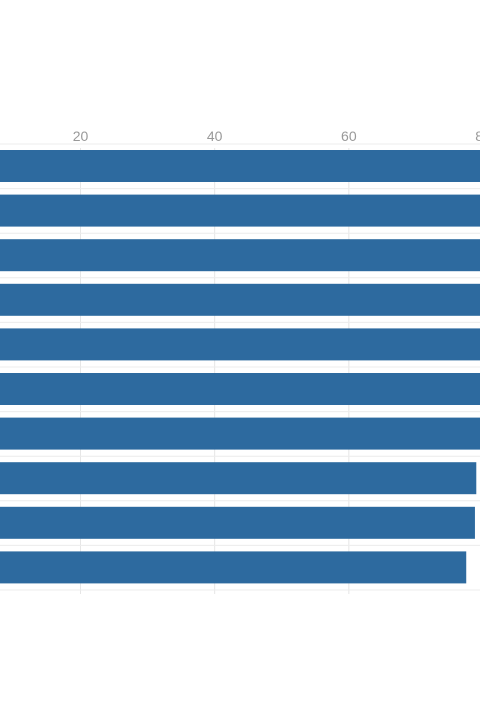  I want to click on x-tick-label-20: 20, so click(81, 136).